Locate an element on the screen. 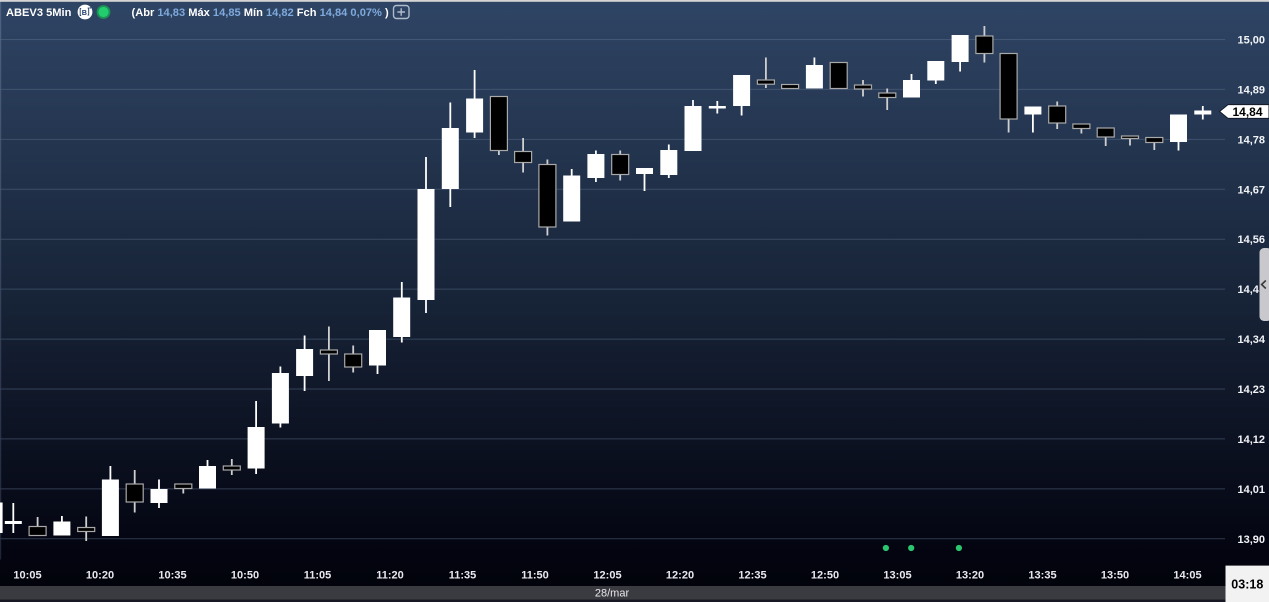 The image size is (1269, 602). svg-text: 03:18 is located at coordinates (1247, 585).